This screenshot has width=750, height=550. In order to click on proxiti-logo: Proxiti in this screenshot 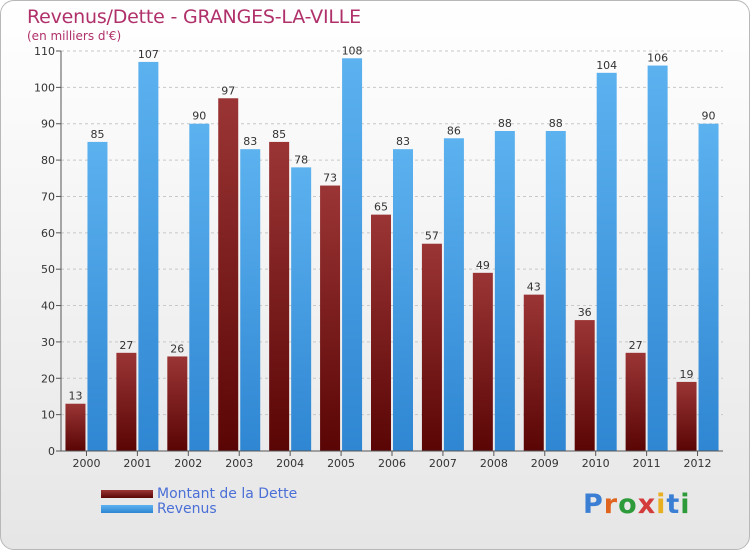, I will do `click(637, 504)`.